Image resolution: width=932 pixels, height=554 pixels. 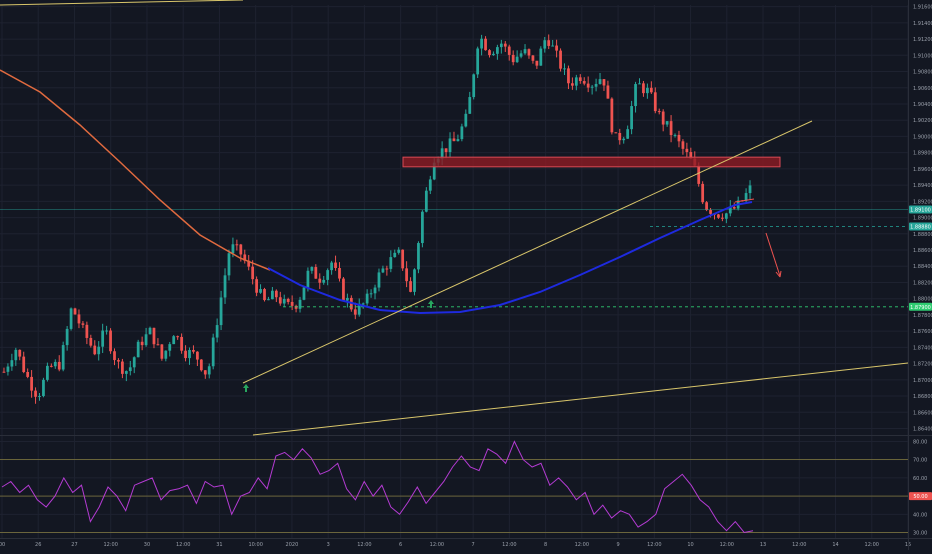 I want to click on rsi-tick-label: 70.00, so click(x=920, y=461).